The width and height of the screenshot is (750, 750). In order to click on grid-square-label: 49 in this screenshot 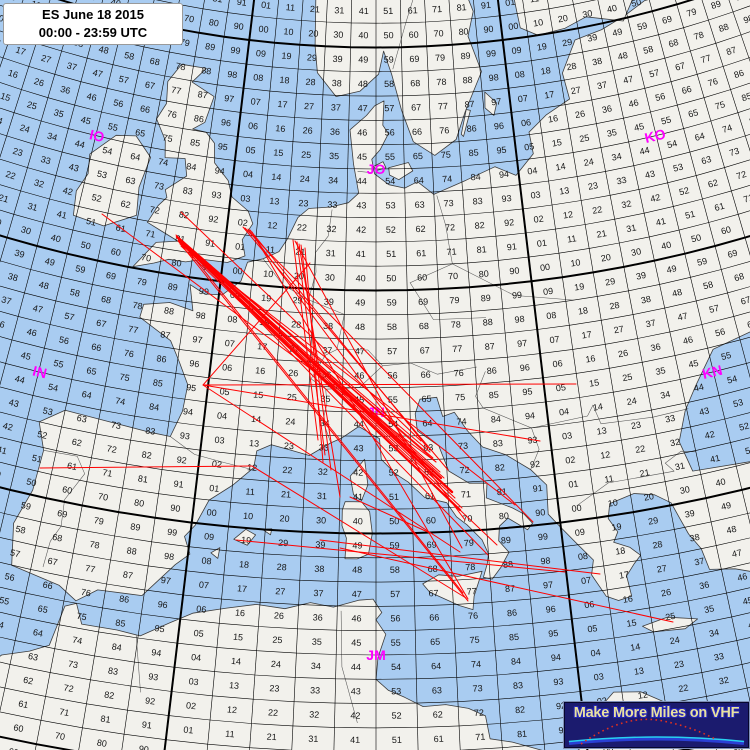, I will do `click(50, 262)`.